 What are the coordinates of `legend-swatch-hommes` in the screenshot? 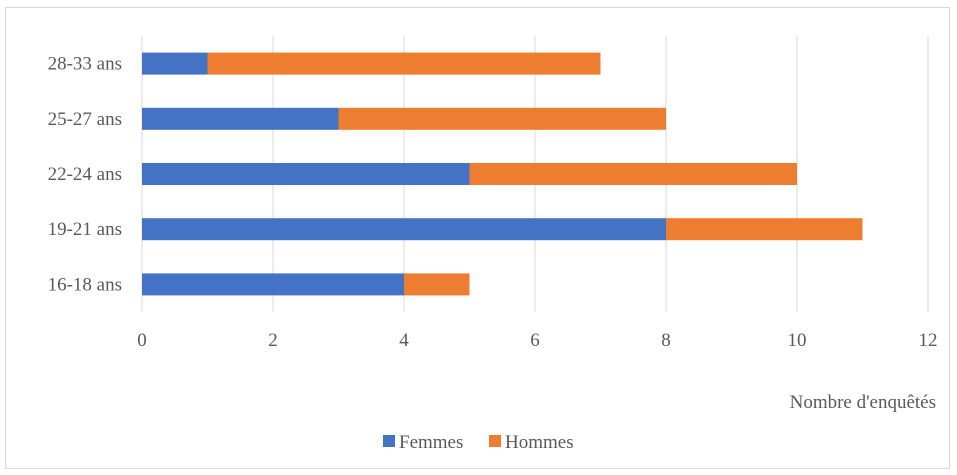 It's located at (495, 441).